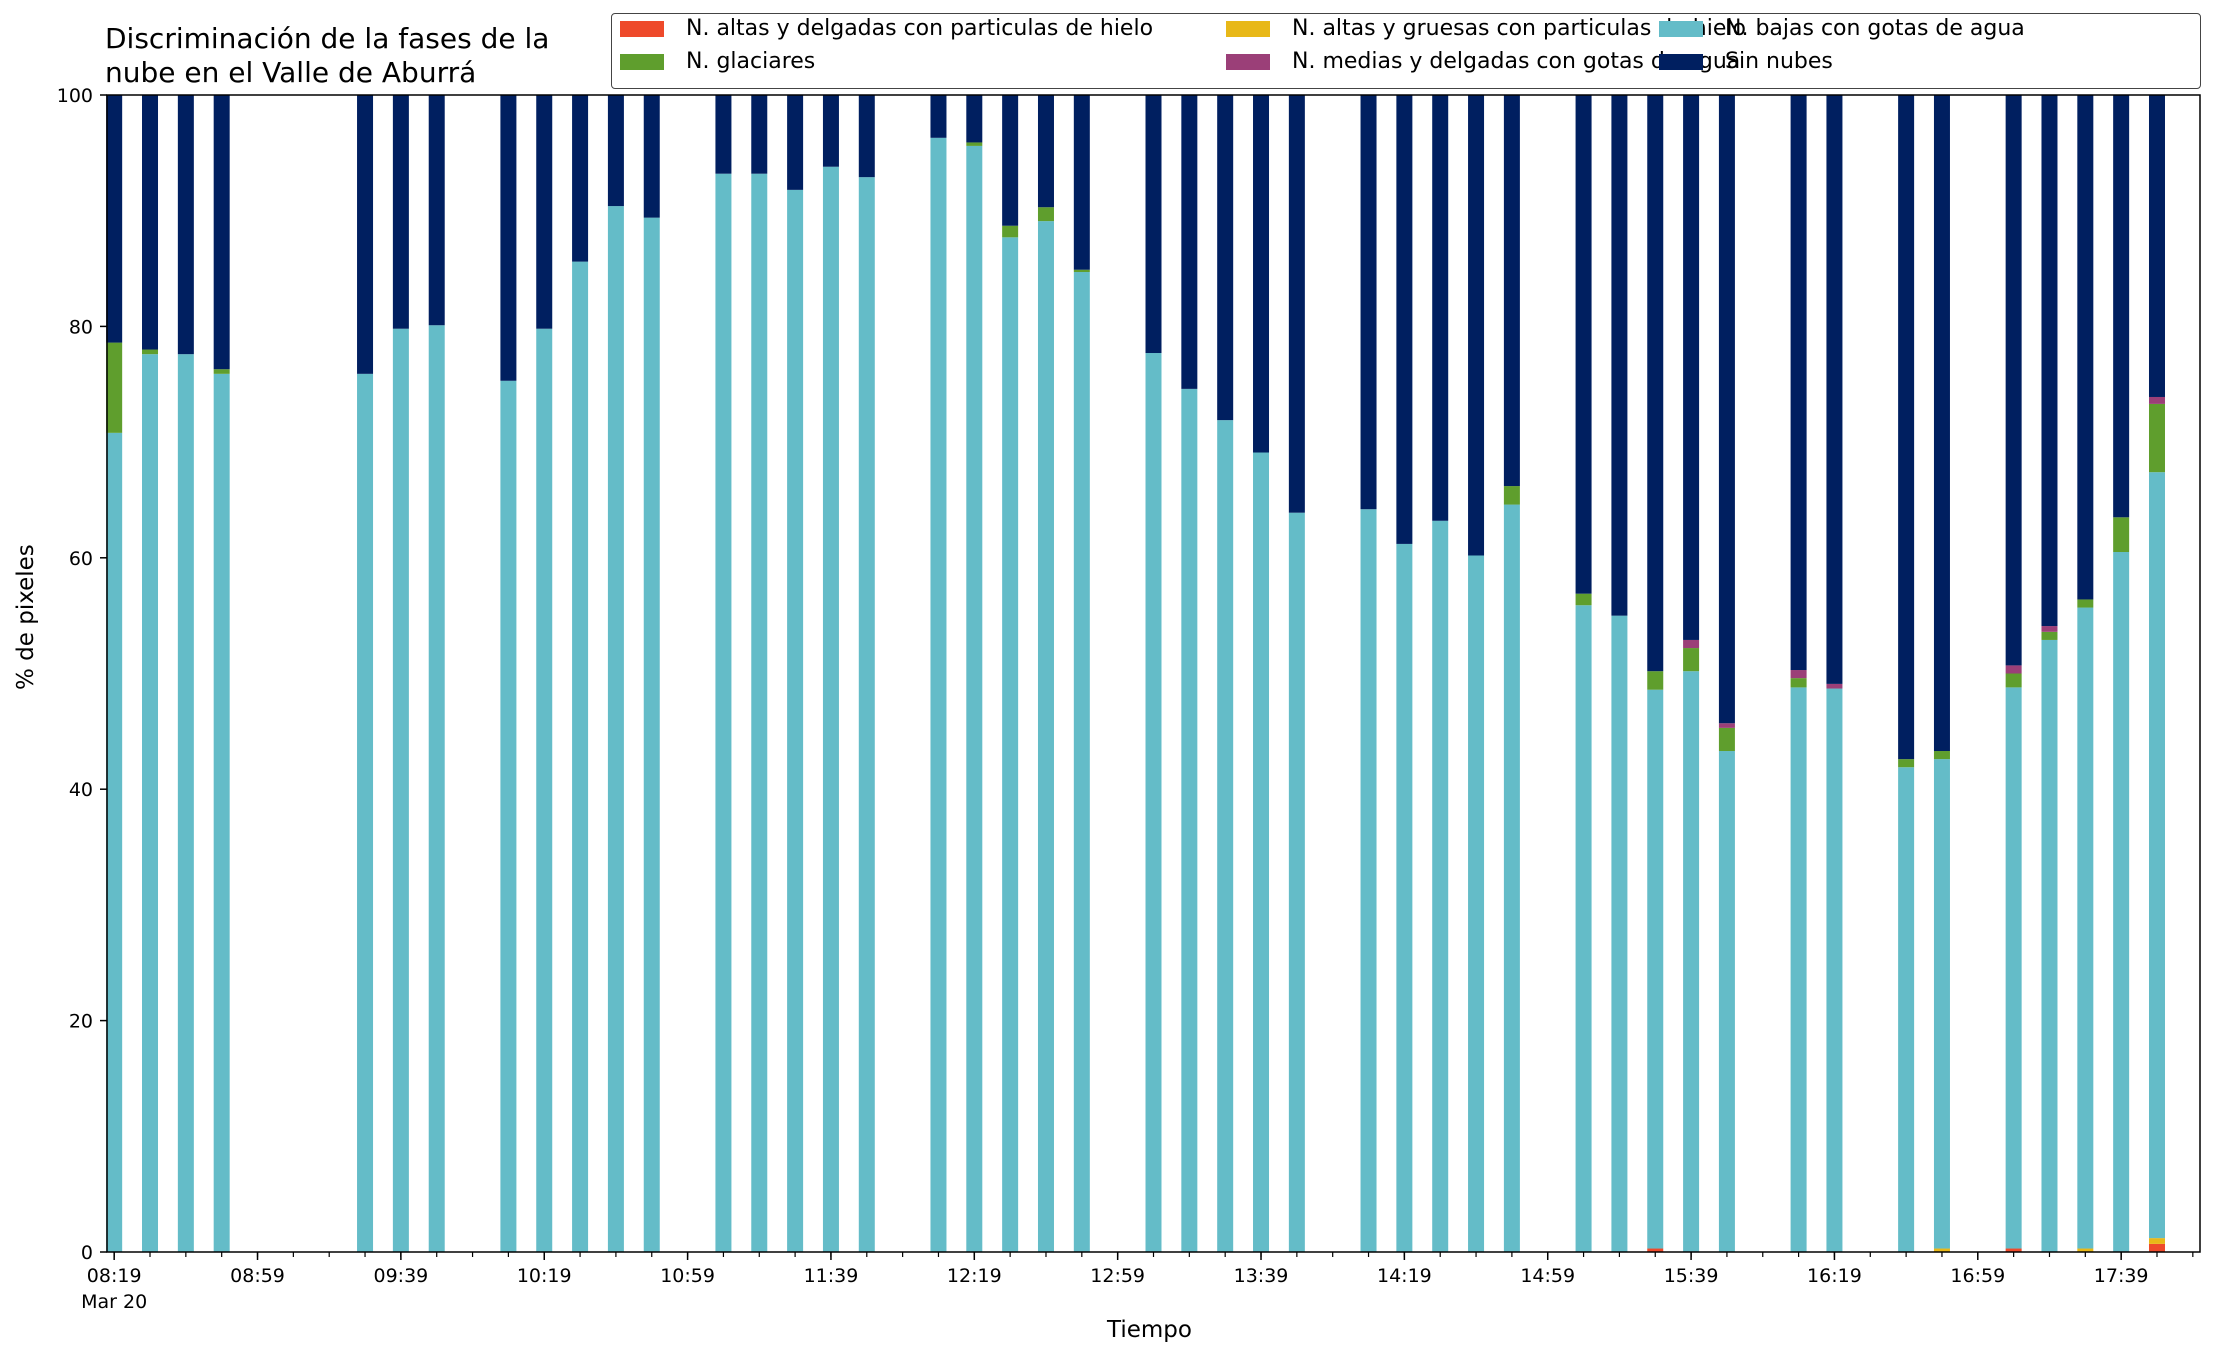 Image resolution: width=2216 pixels, height=1355 pixels. What do you see at coordinates (114, 387) in the screenshot?
I see `bar-segment-0819-s3` at bounding box center [114, 387].